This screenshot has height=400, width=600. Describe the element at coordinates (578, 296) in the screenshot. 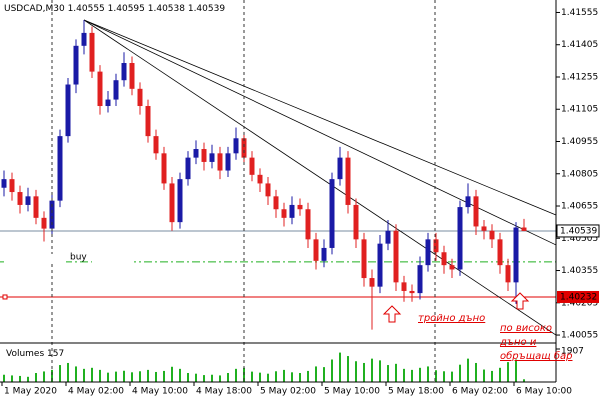

I see `level-box` at that location.